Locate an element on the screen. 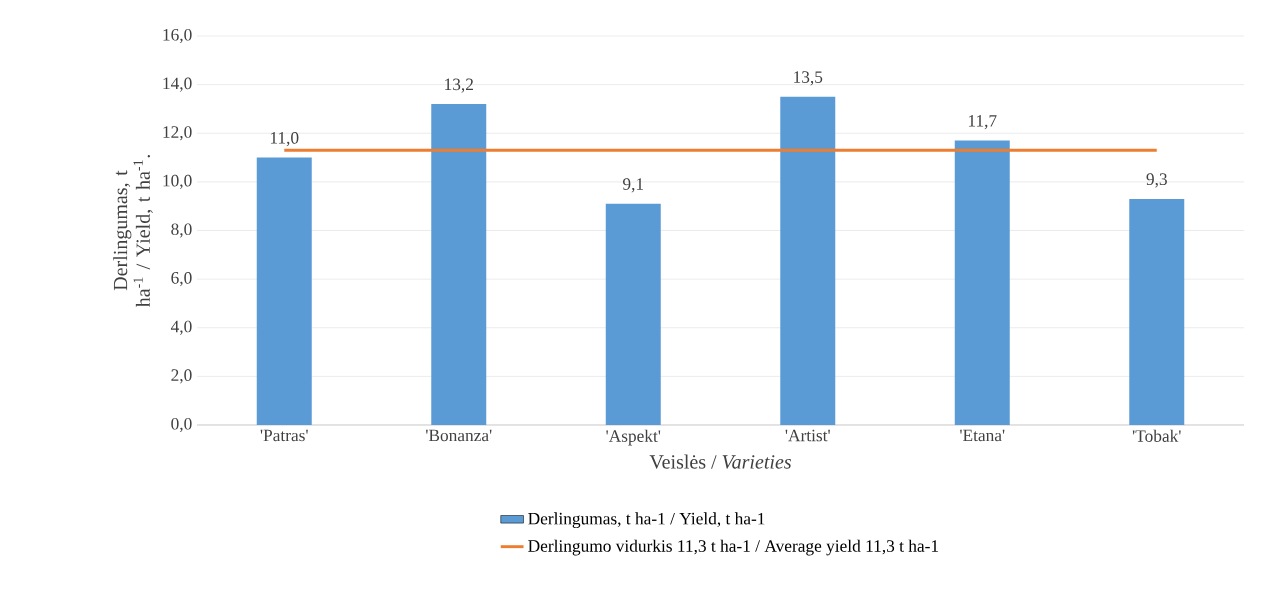 This screenshot has height=600, width=1266. x-tick-label: 'Aspekt' is located at coordinates (633, 437).